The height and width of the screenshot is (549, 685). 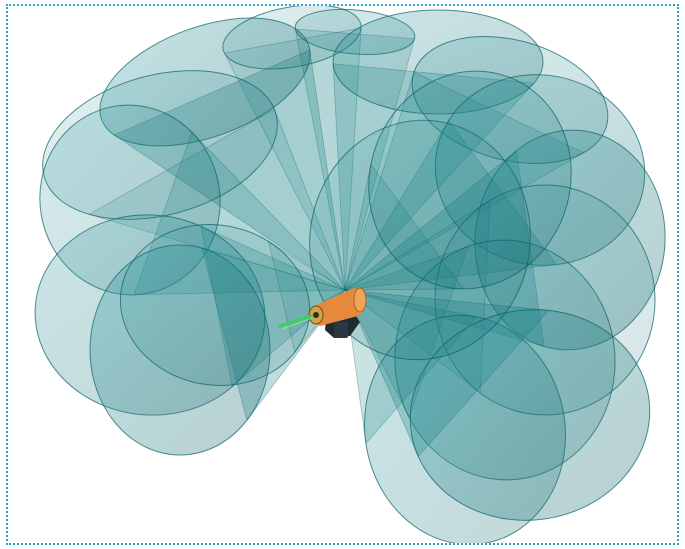 I want to click on indicator-beam, so click(x=296, y=321).